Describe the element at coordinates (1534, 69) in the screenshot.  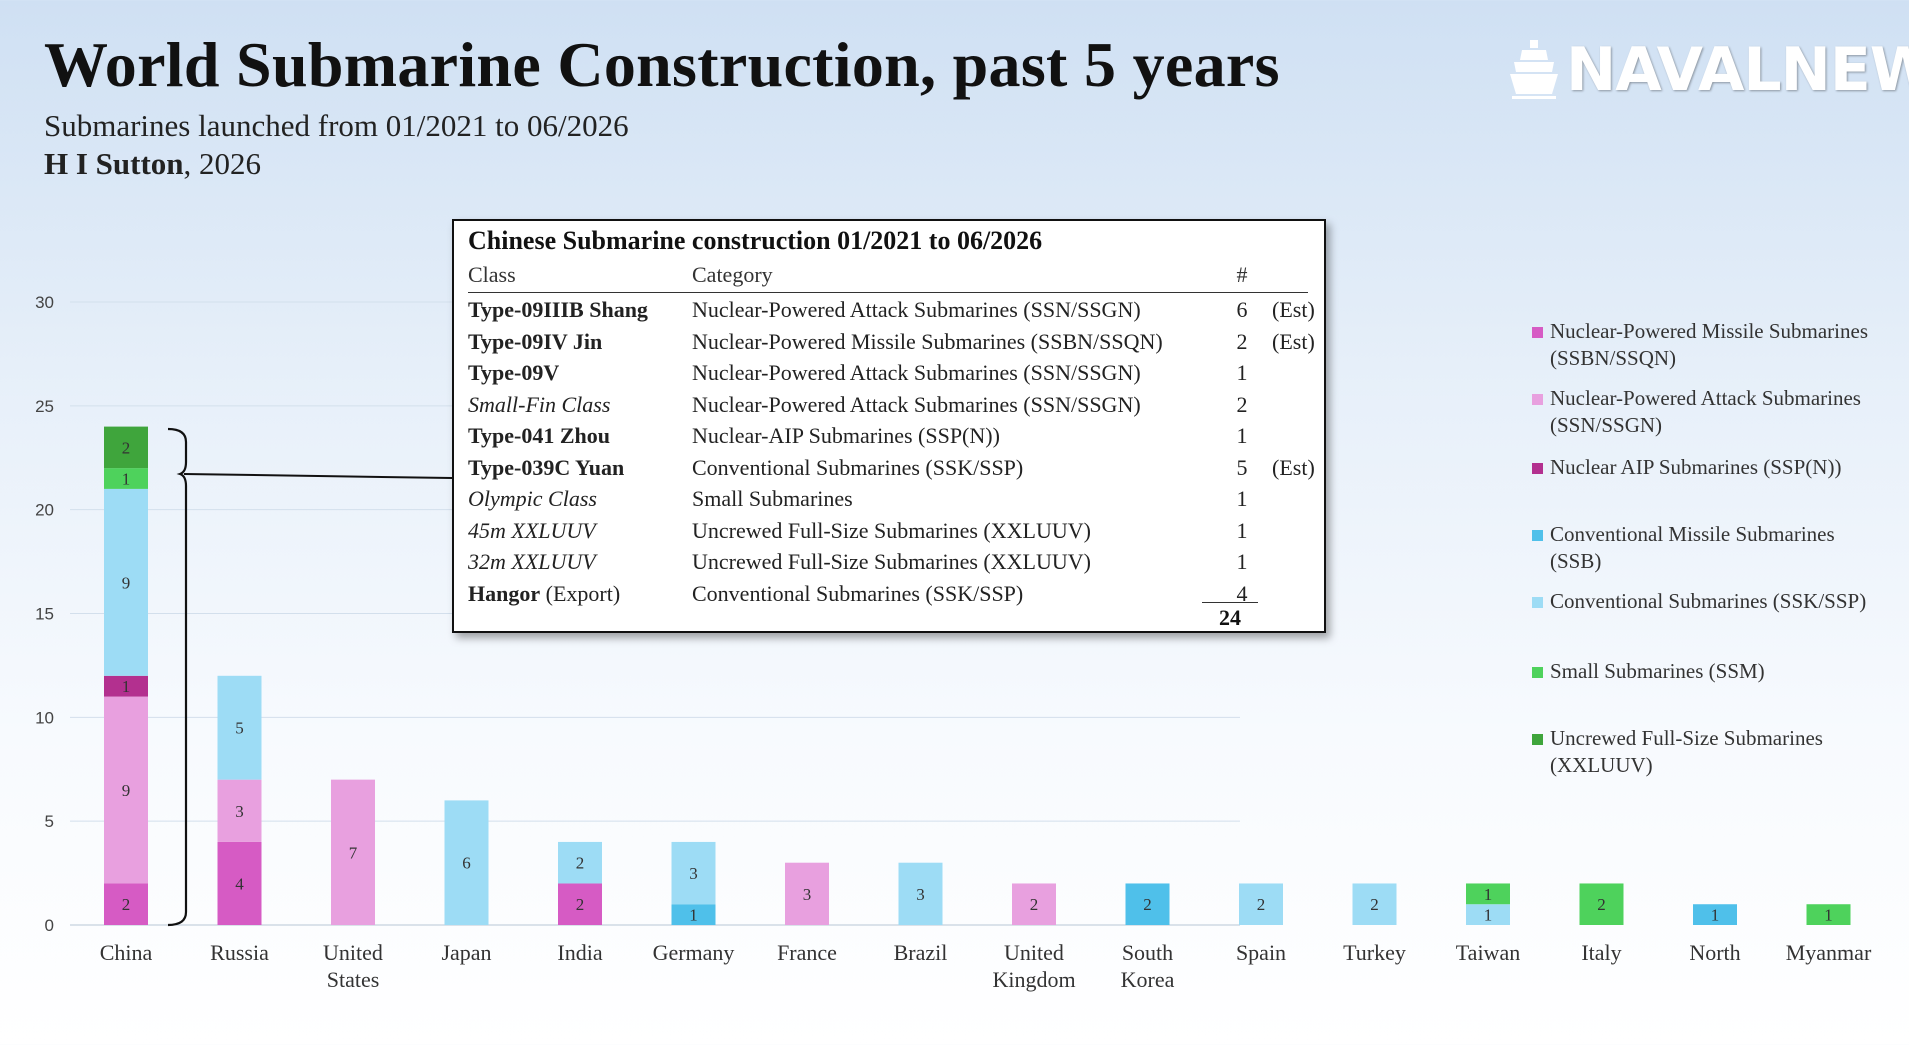
I see `ship-icon` at that location.